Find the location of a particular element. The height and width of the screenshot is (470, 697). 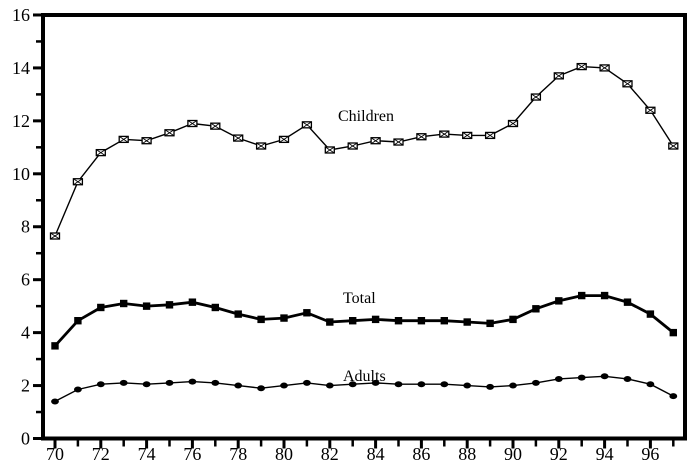

y-axis-tick-label: 0 is located at coordinates (25, 439).